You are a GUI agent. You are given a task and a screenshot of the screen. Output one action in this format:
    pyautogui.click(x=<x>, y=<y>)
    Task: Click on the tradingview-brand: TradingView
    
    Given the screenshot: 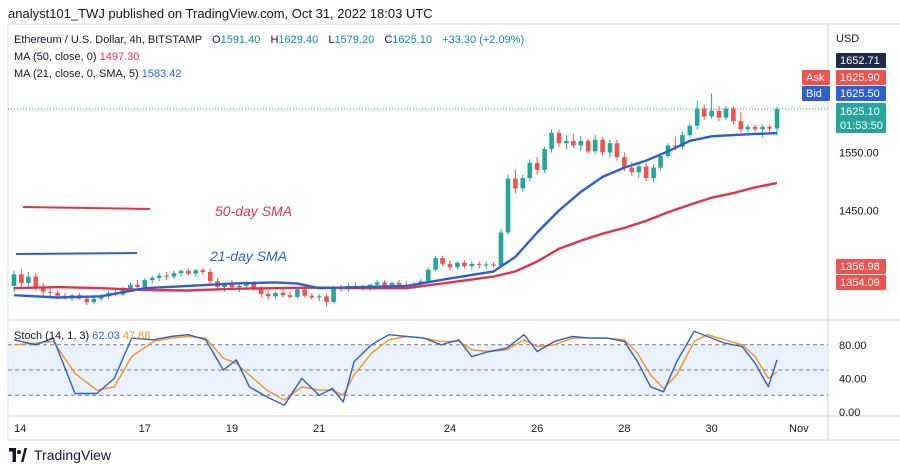 What is the action you would take?
    pyautogui.click(x=73, y=455)
    